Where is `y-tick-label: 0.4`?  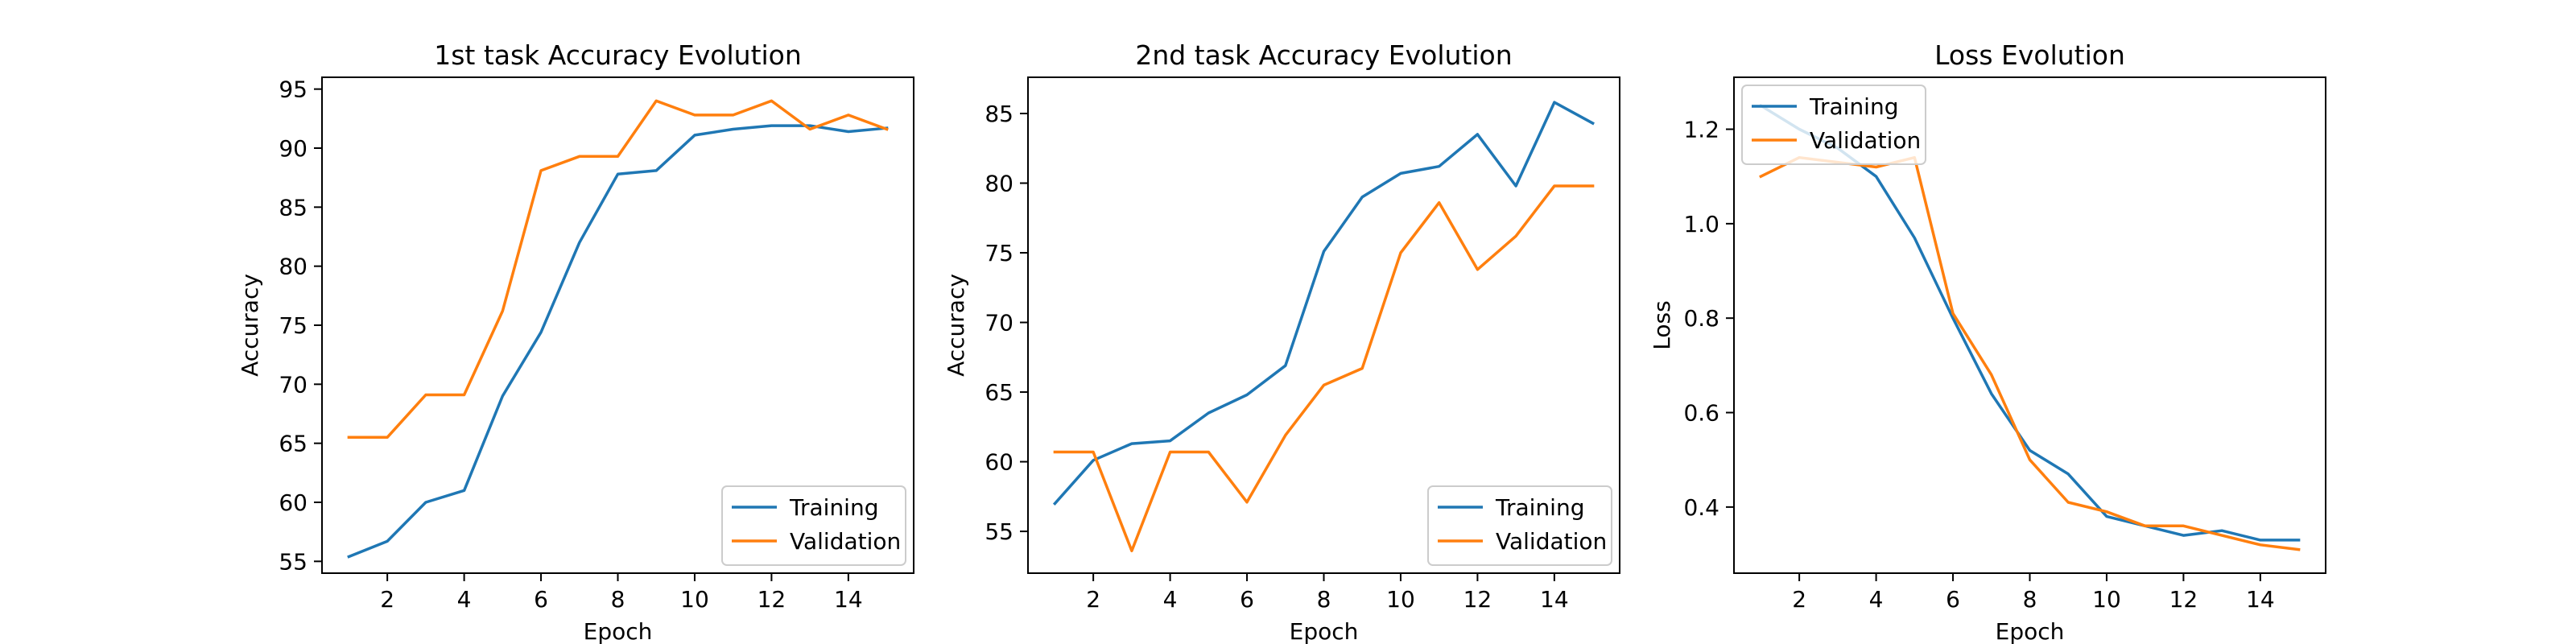 y-tick-label: 0.4 is located at coordinates (1701, 507).